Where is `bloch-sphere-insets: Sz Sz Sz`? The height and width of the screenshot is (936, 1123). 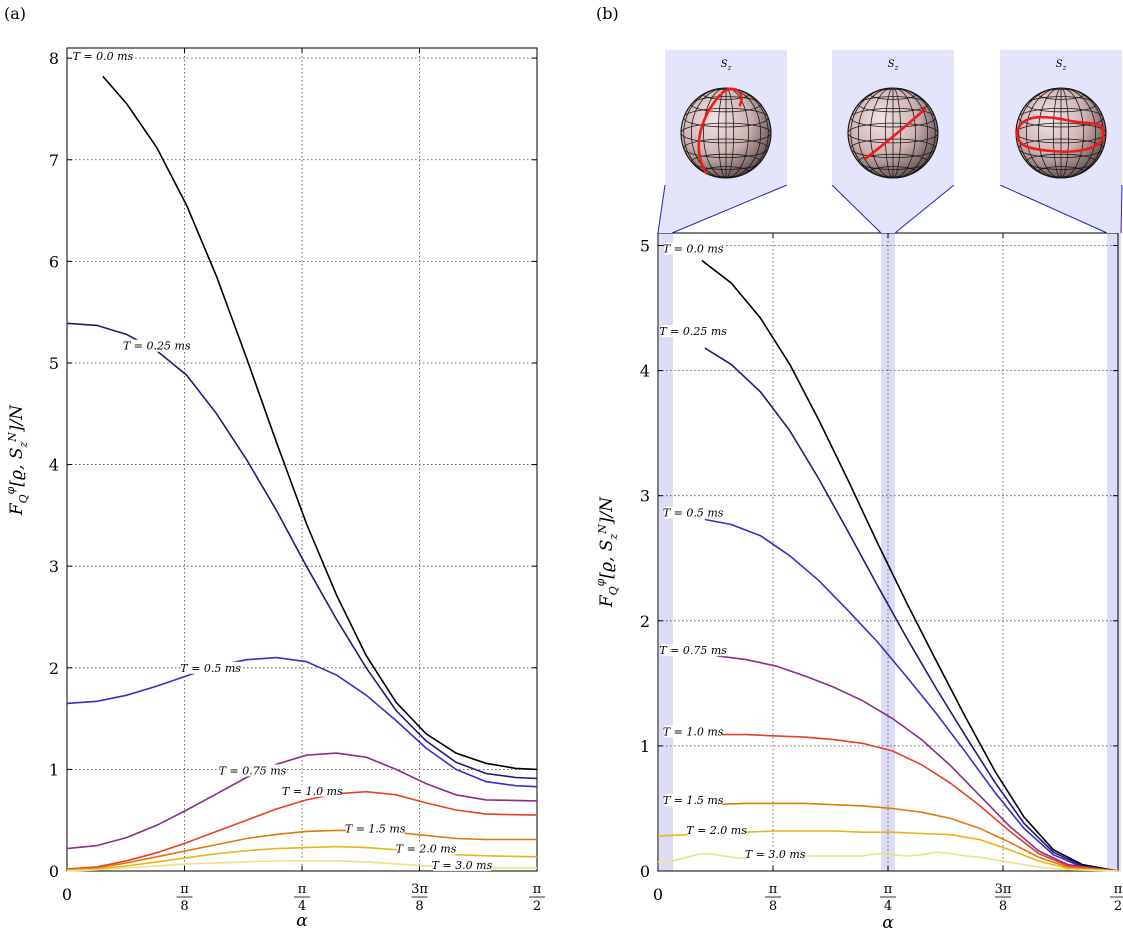
bloch-sphere-insets: Sz Sz Sz is located at coordinates (890, 142).